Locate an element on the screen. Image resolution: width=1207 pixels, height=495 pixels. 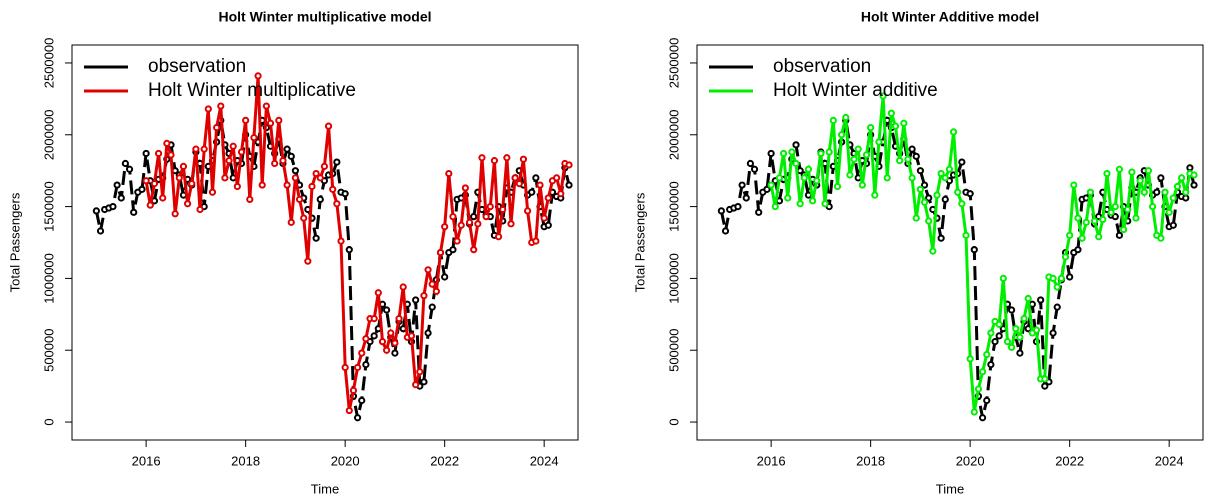
y-tick-label: 500000 is located at coordinates (48, 350).